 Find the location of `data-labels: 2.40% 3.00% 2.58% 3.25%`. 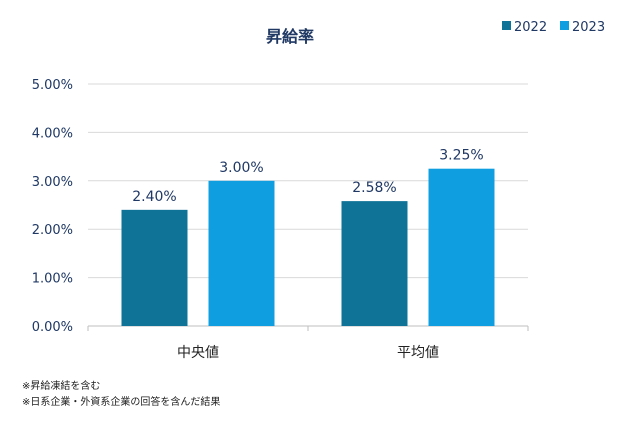

data-labels: 2.40% 3.00% 2.58% 3.25% is located at coordinates (307, 176).